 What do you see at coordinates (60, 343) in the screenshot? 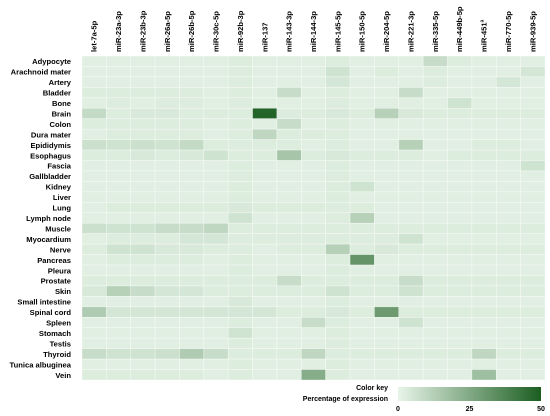
I see `row-label: Testis` at bounding box center [60, 343].